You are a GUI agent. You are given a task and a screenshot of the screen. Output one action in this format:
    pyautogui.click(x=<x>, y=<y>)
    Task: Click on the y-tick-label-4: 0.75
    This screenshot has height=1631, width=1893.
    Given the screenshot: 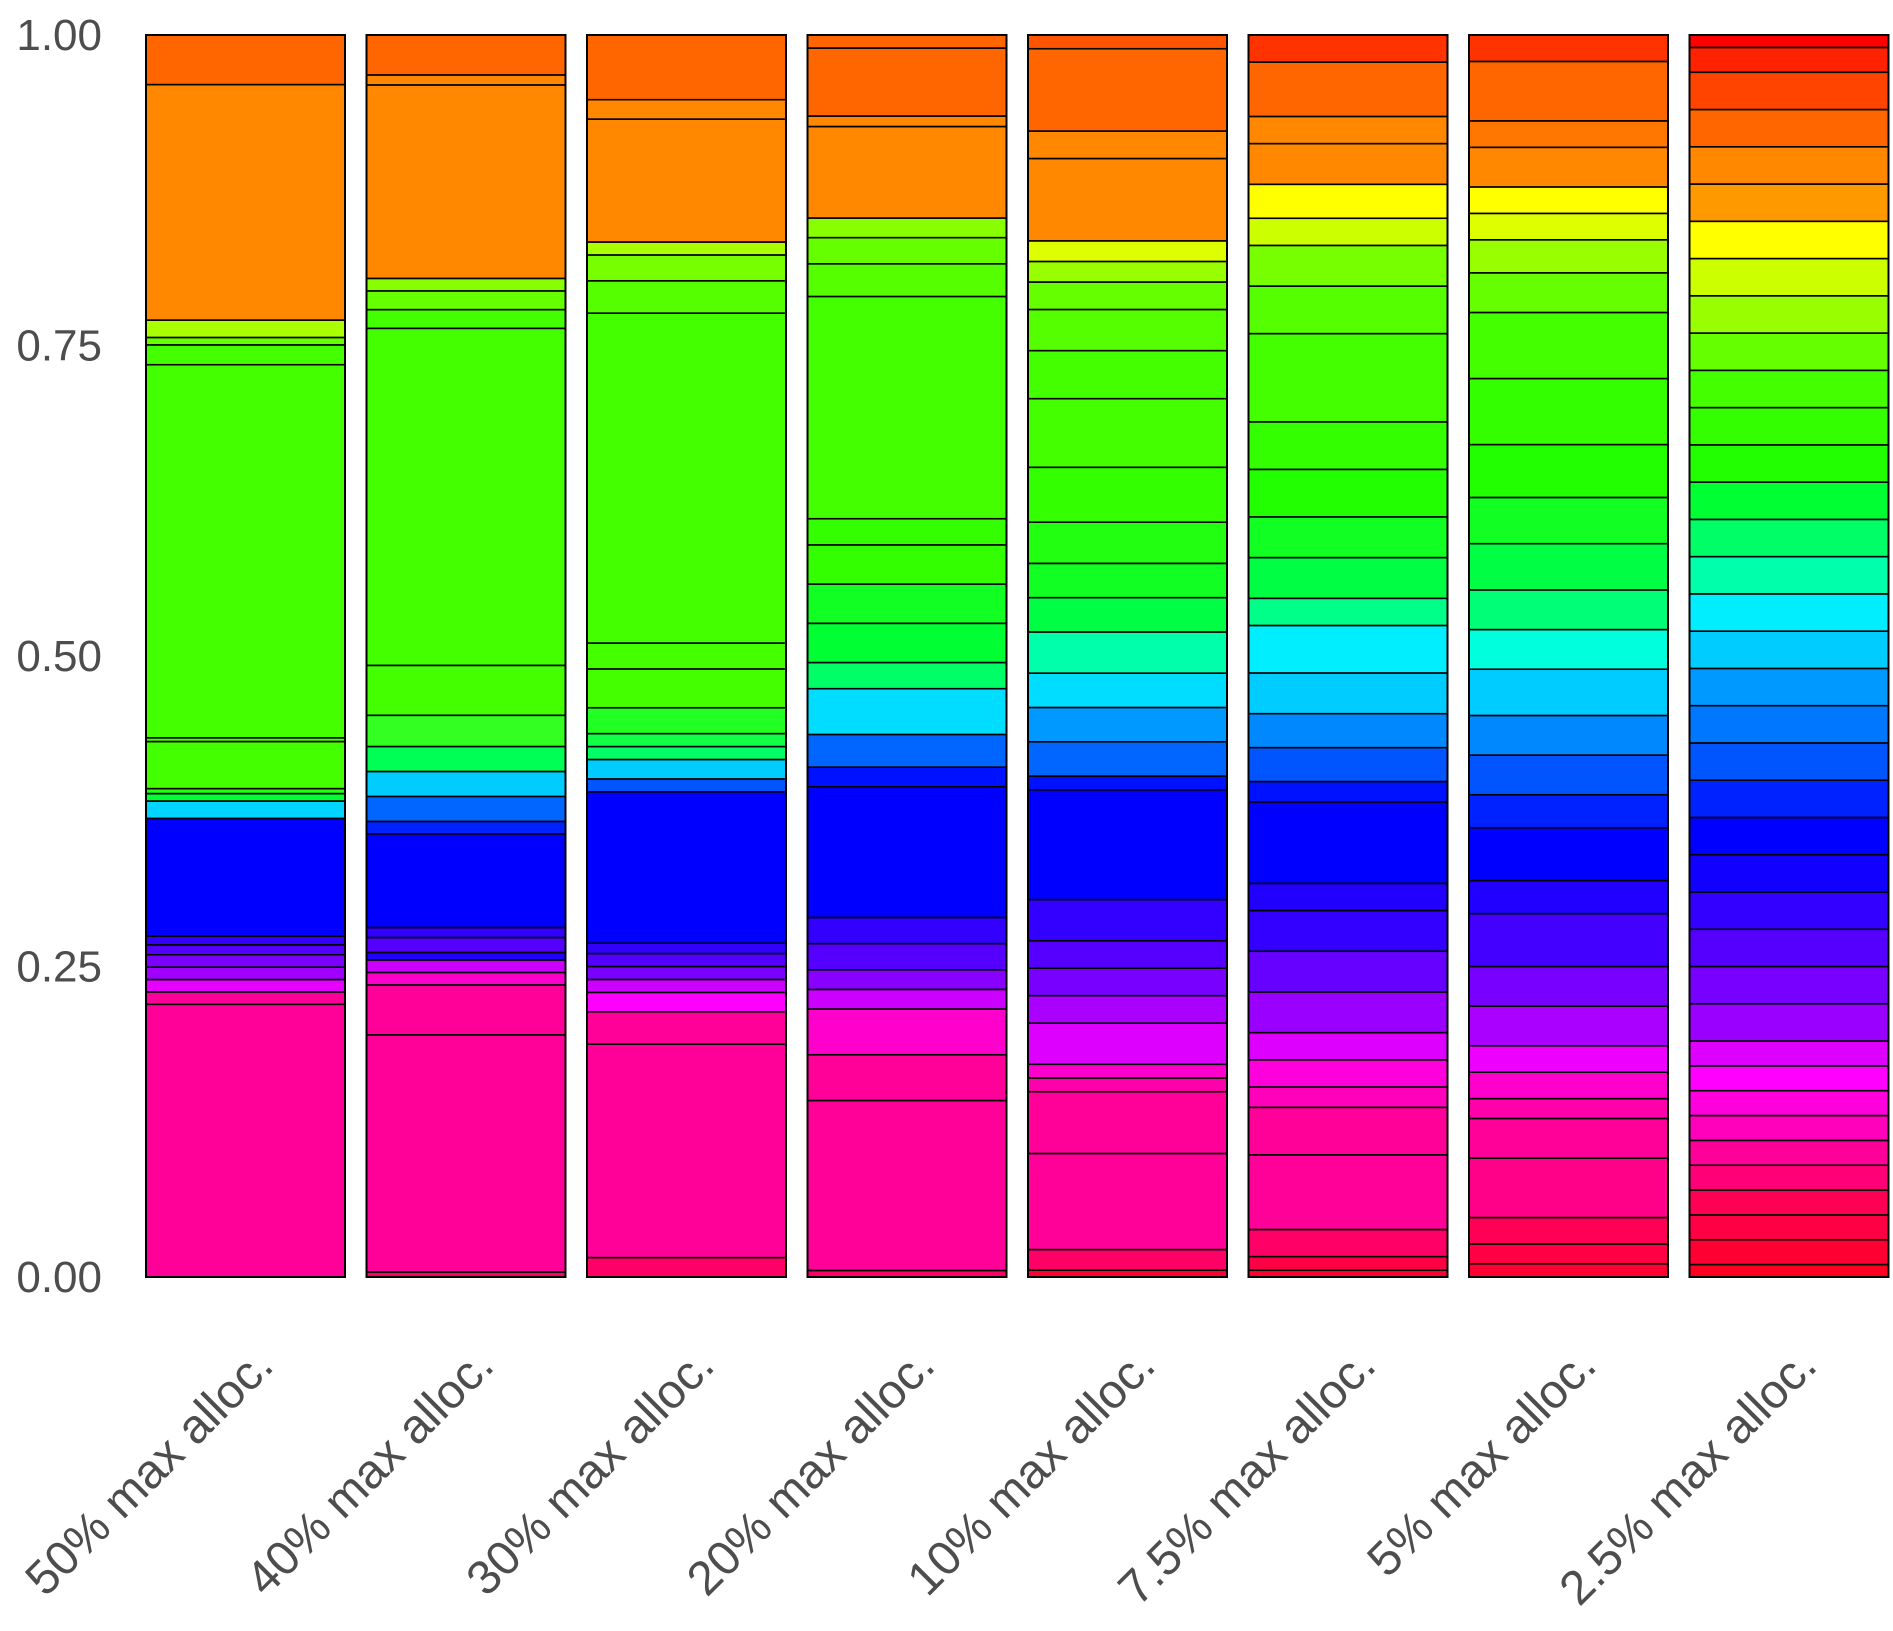 What is the action you would take?
    pyautogui.click(x=59, y=346)
    